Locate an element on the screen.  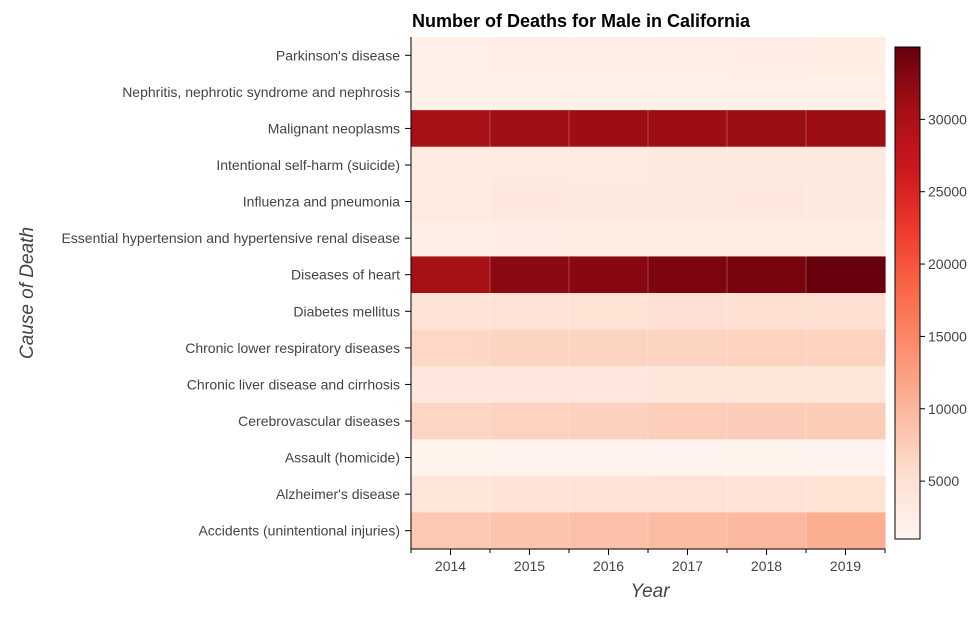
y-tick-label: Alzheimer's disease is located at coordinates (338, 494).